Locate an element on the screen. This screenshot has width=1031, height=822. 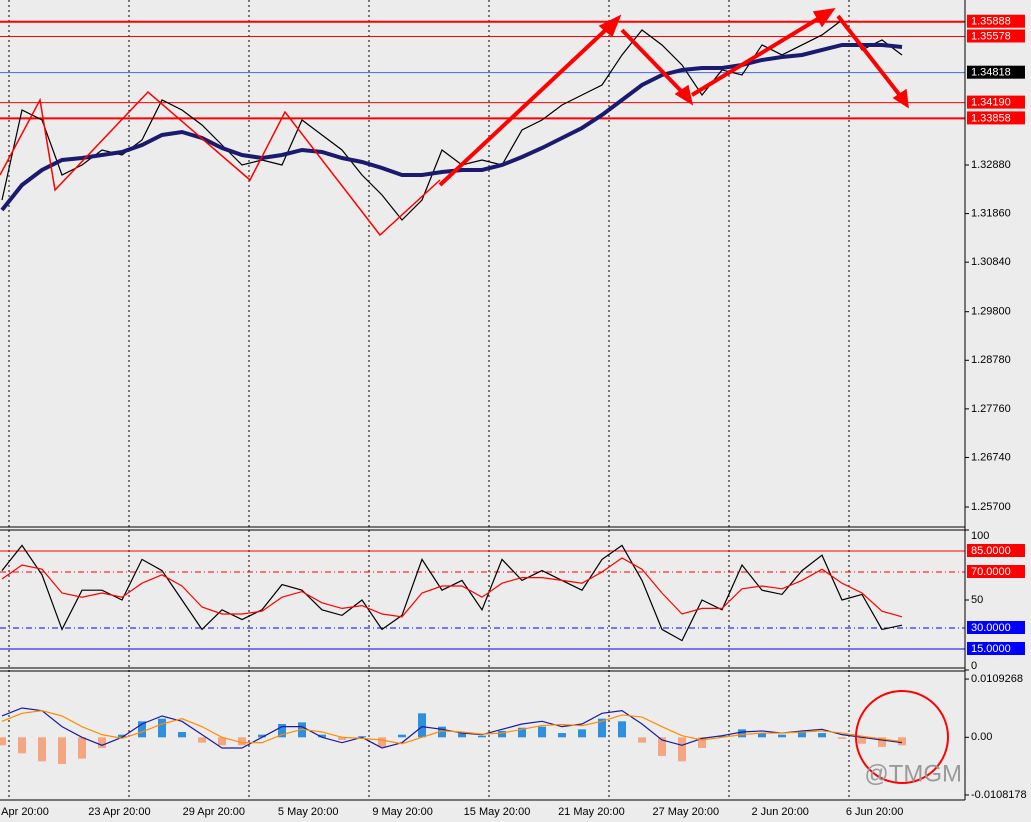
y-tick-label: 1.25700 is located at coordinates (991, 507).